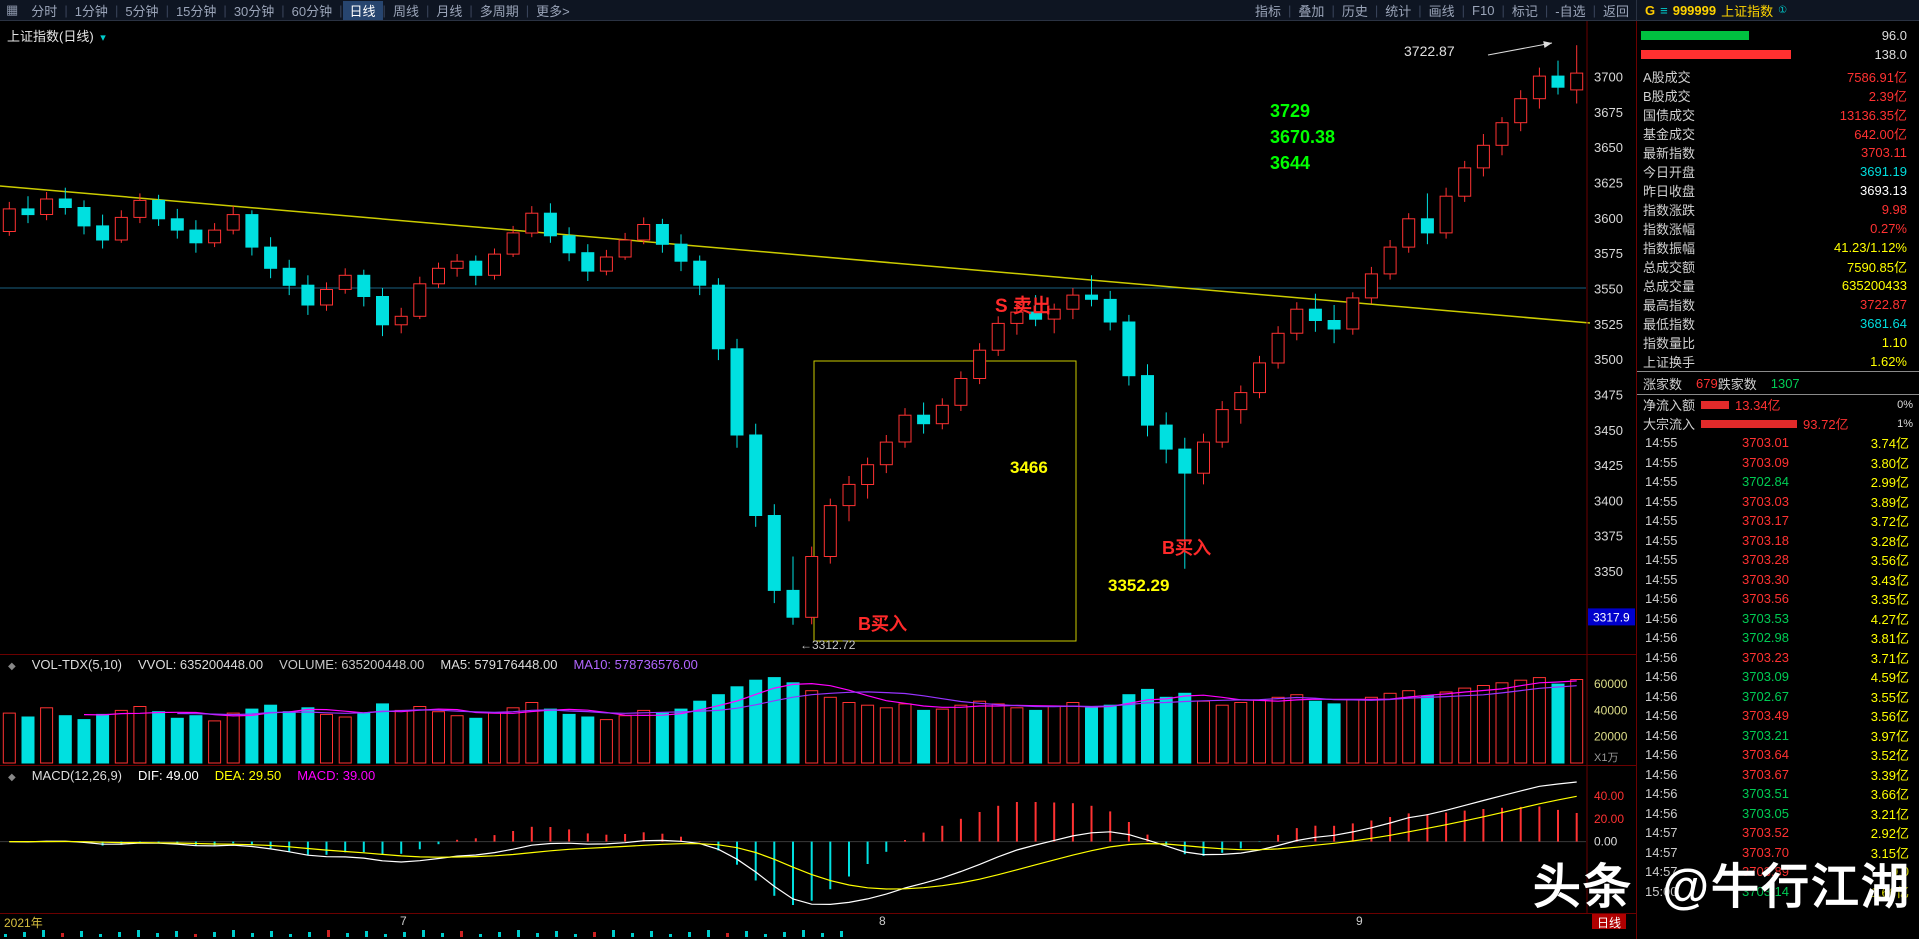  What do you see at coordinates (103, 38) in the screenshot?
I see `dropdown-icon: ▾` at bounding box center [103, 38].